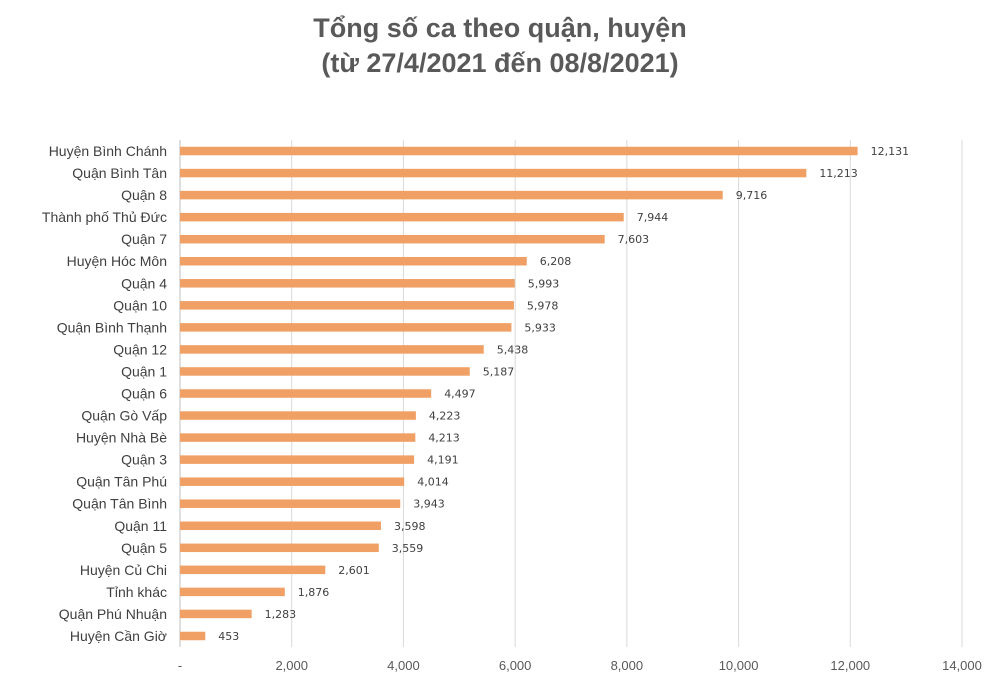 Image resolution: width=1000 pixels, height=685 pixels. I want to click on category-label: Quận Gò Vấp, so click(124, 416).